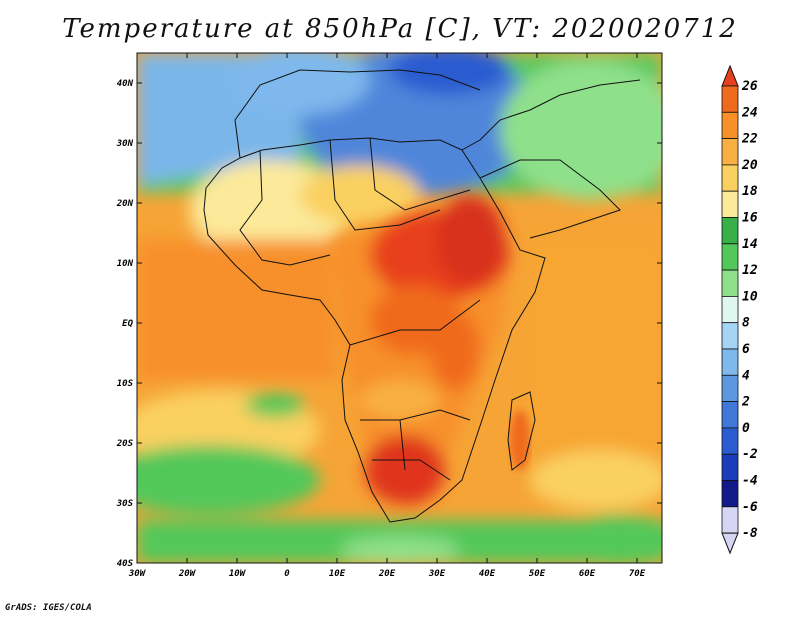 Image resolution: width=800 pixels, height=618 pixels. I want to click on colorbar-label: 20, so click(749, 165).